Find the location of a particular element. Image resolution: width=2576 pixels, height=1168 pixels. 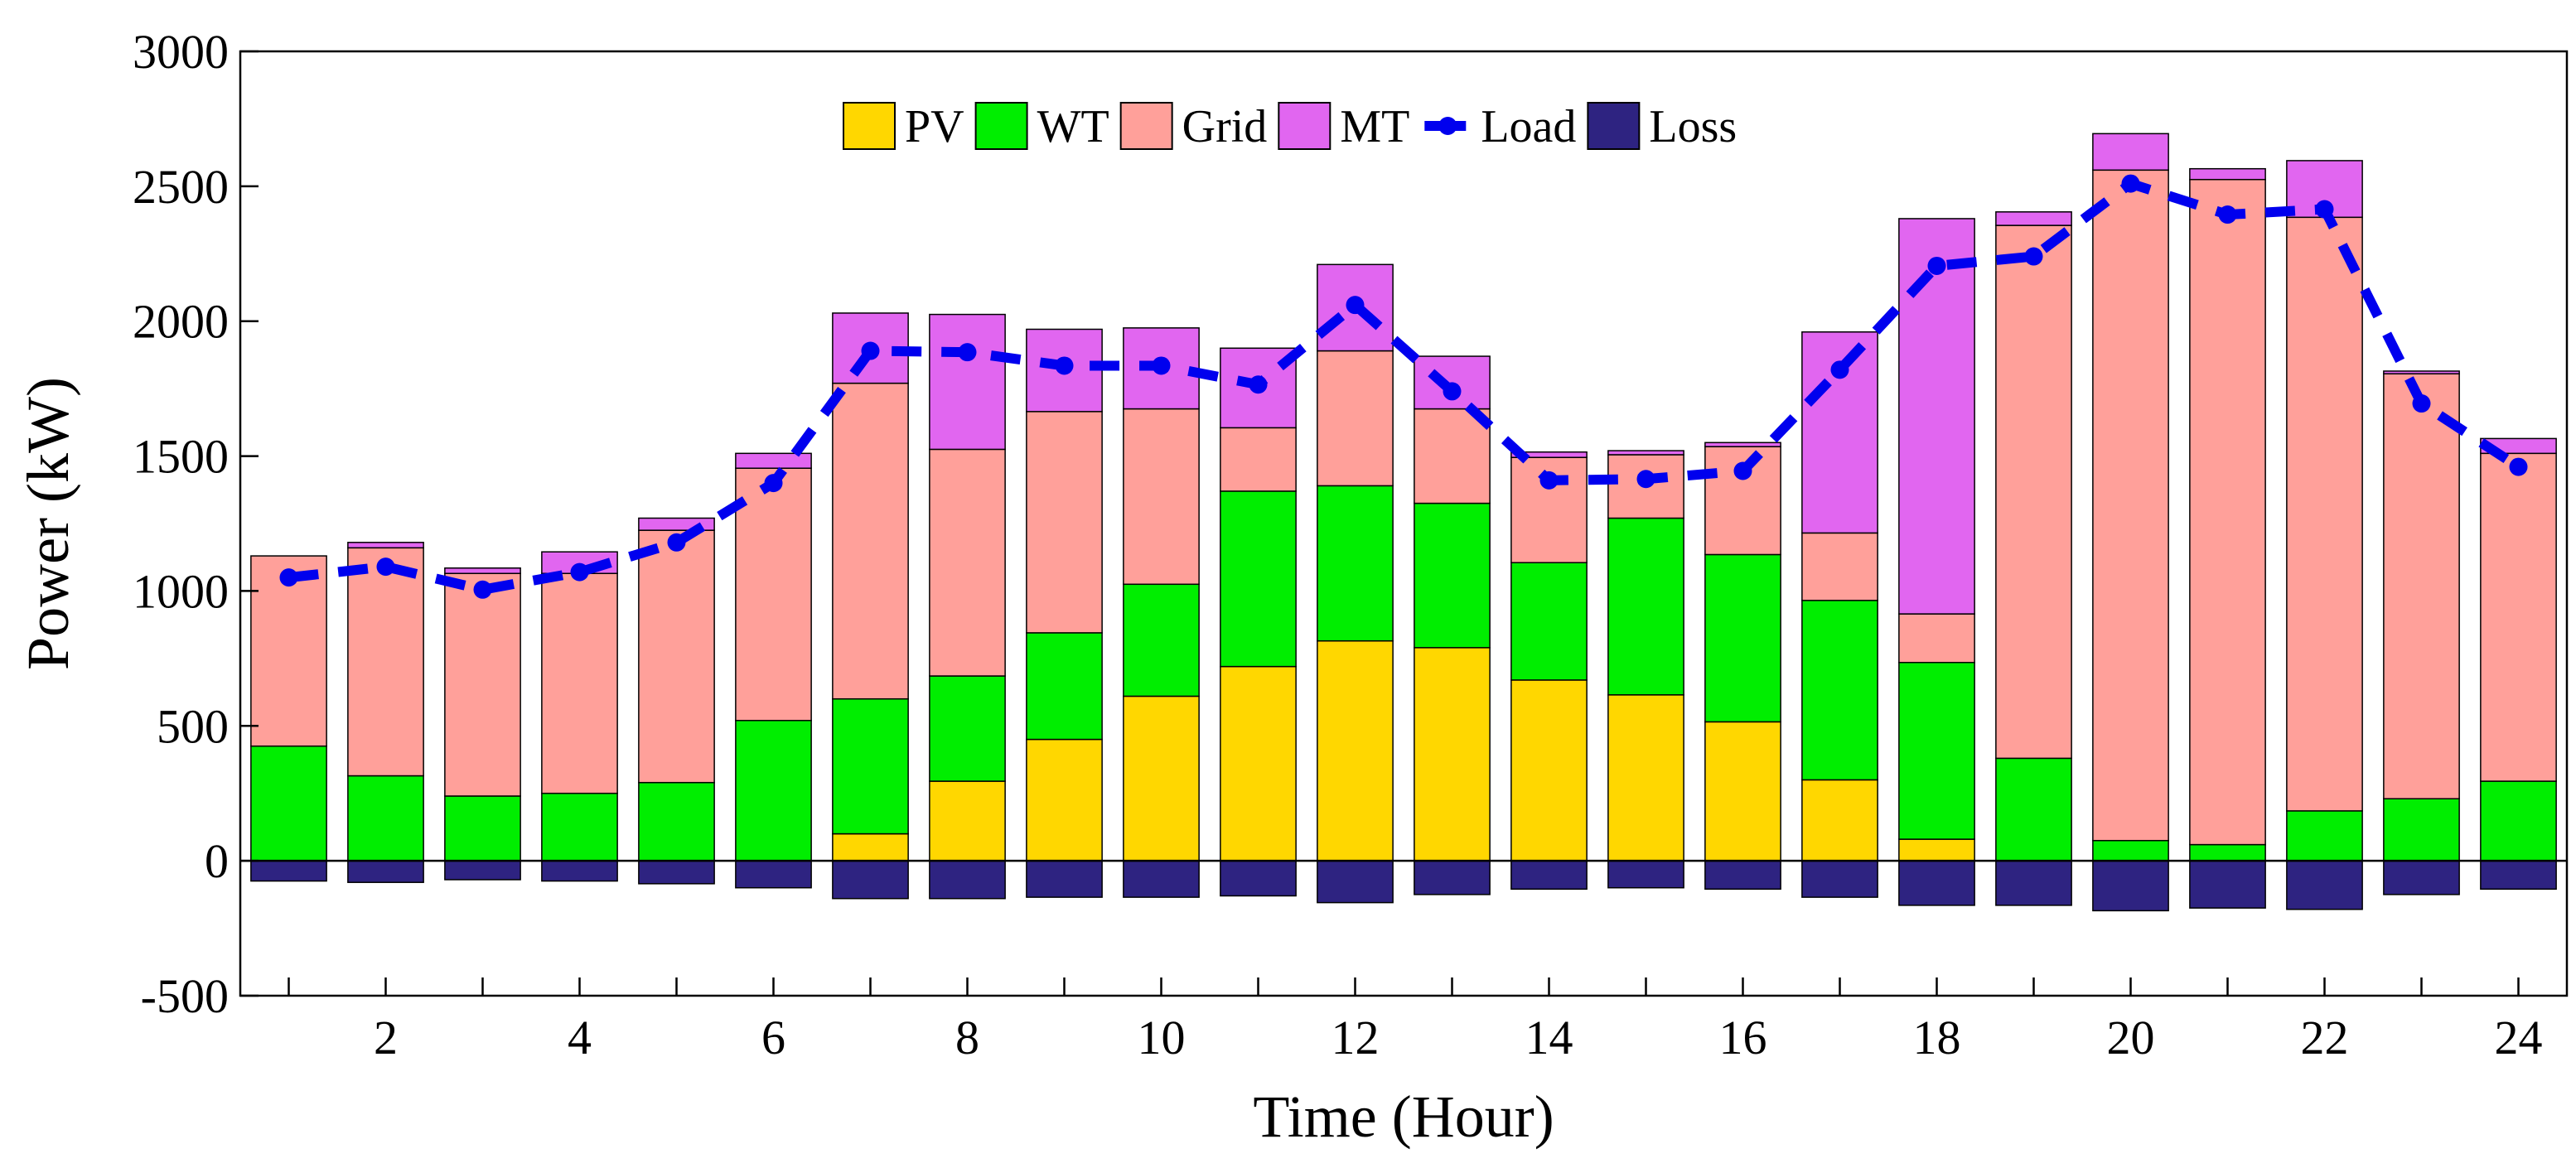

y-tick-label: 1000 is located at coordinates (181, 591).